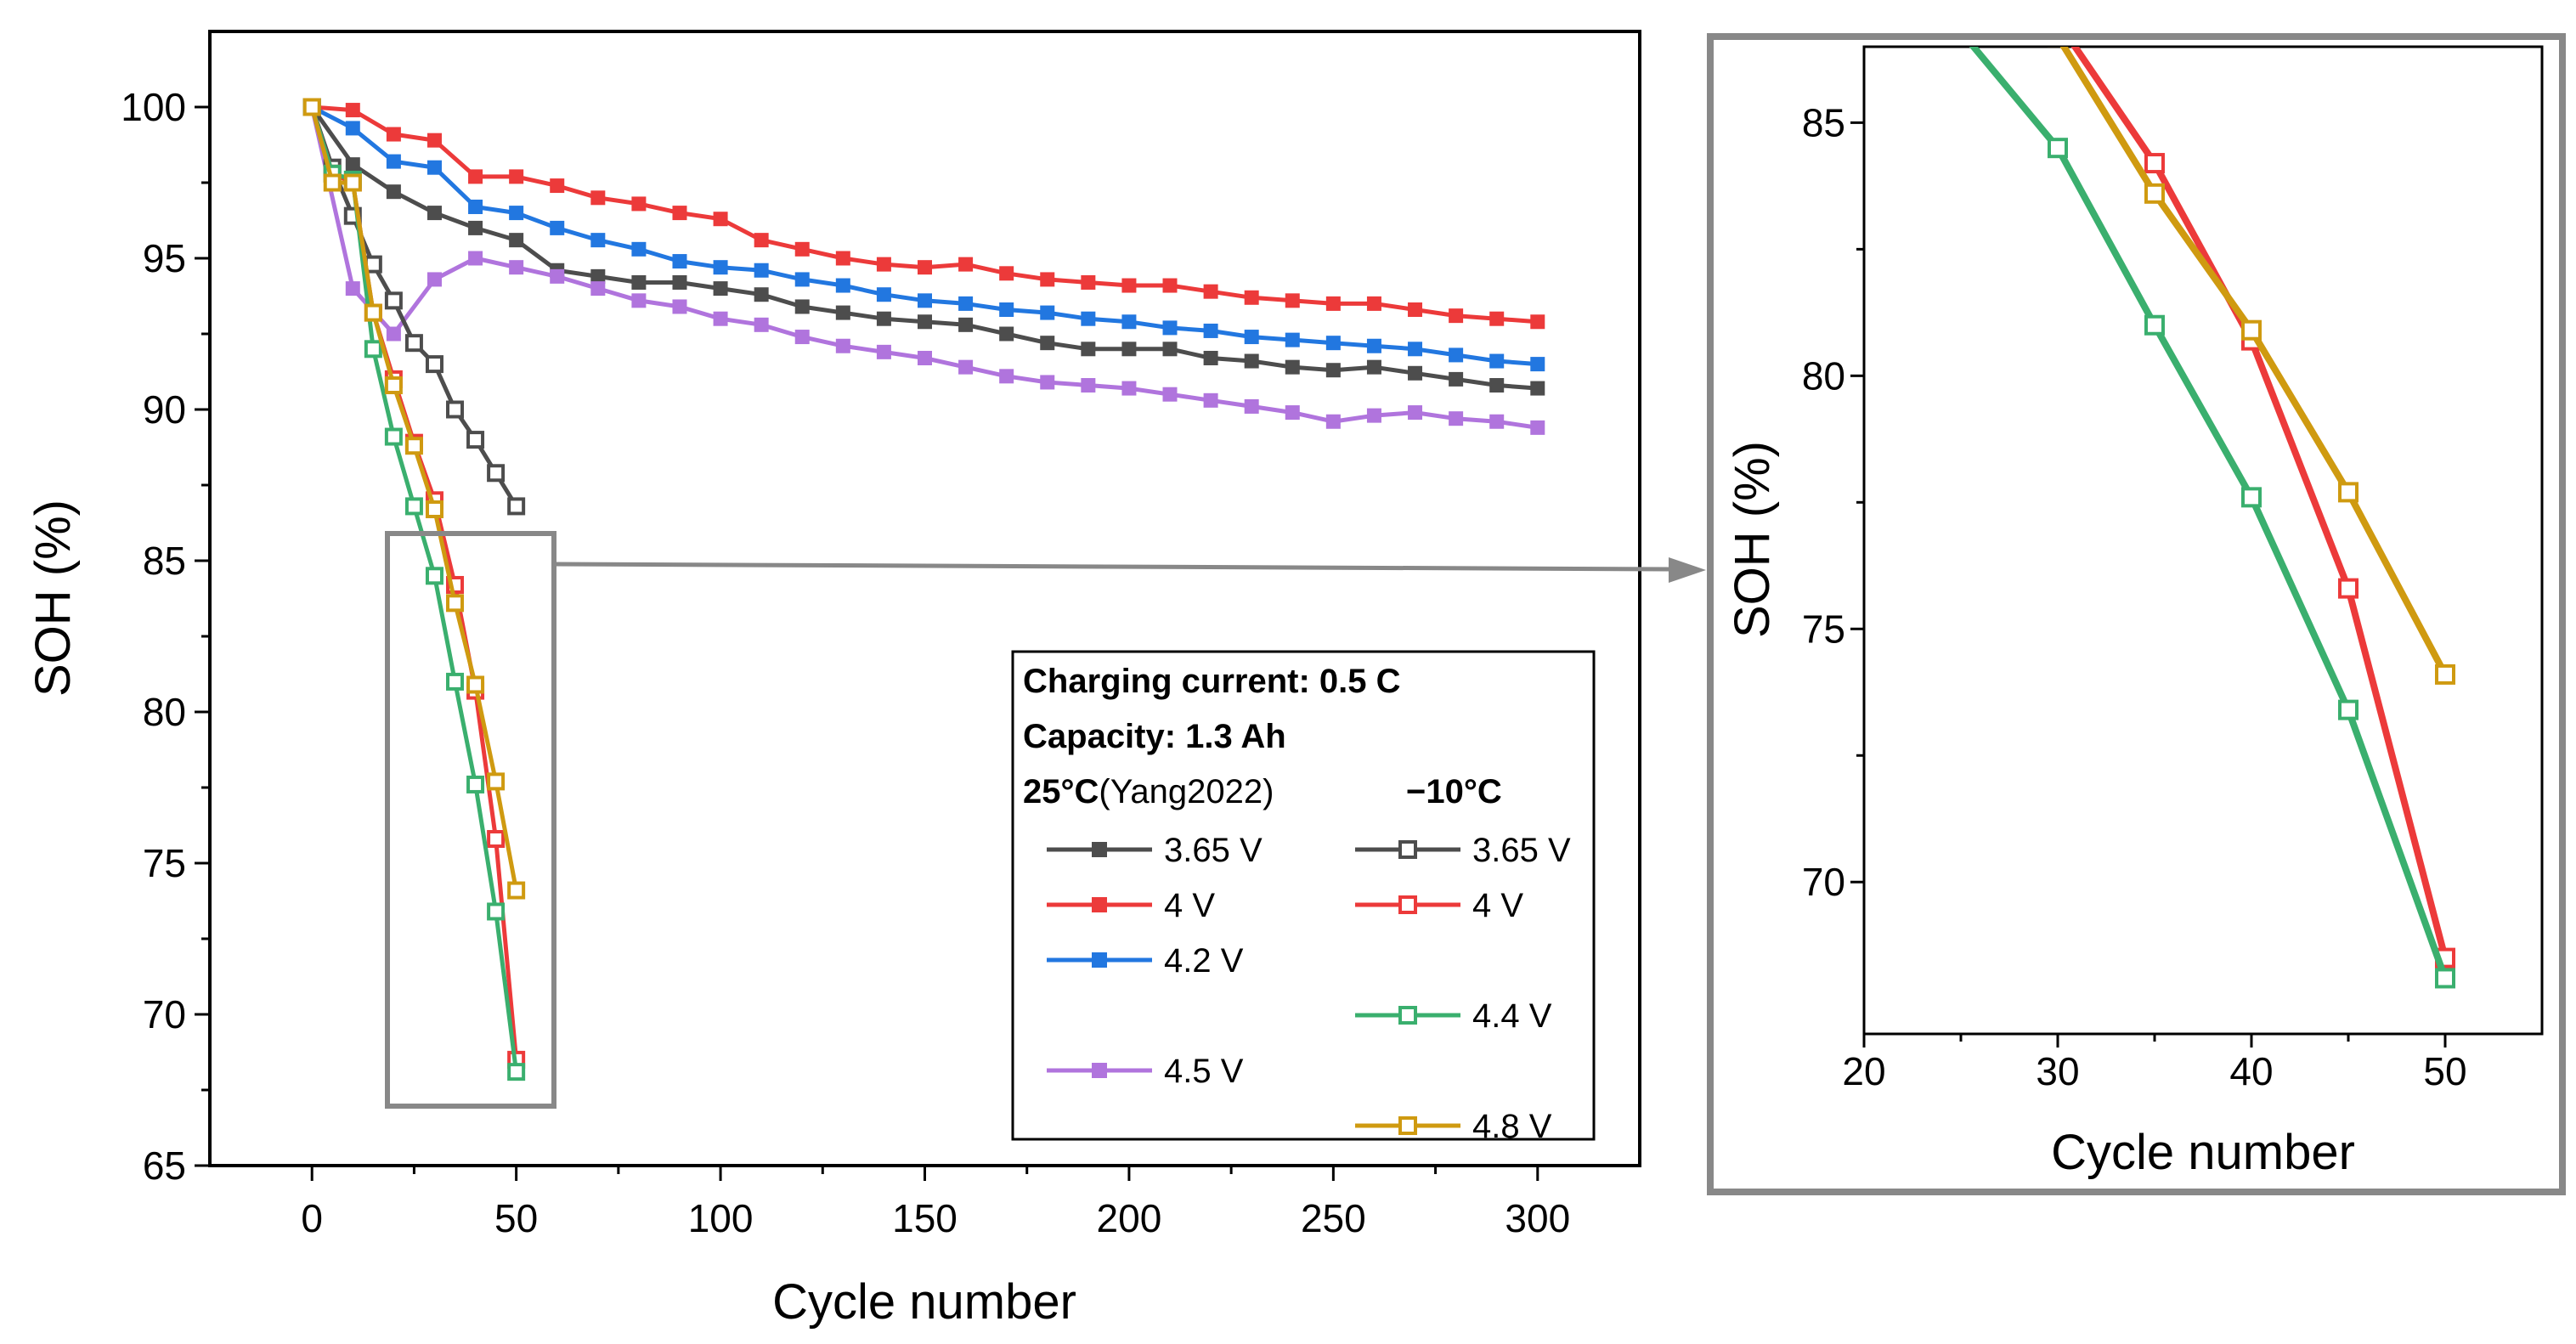 Image resolution: width=2576 pixels, height=1344 pixels. What do you see at coordinates (1112, 567) in the screenshot?
I see `zoom-arrow-line` at bounding box center [1112, 567].